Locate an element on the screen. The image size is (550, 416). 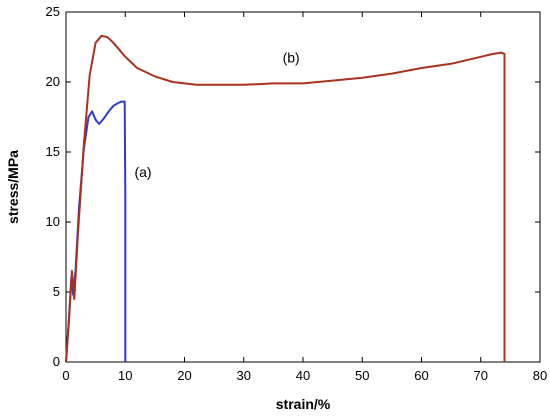
annotation-layer: (a) (b) is located at coordinates (216, 114).